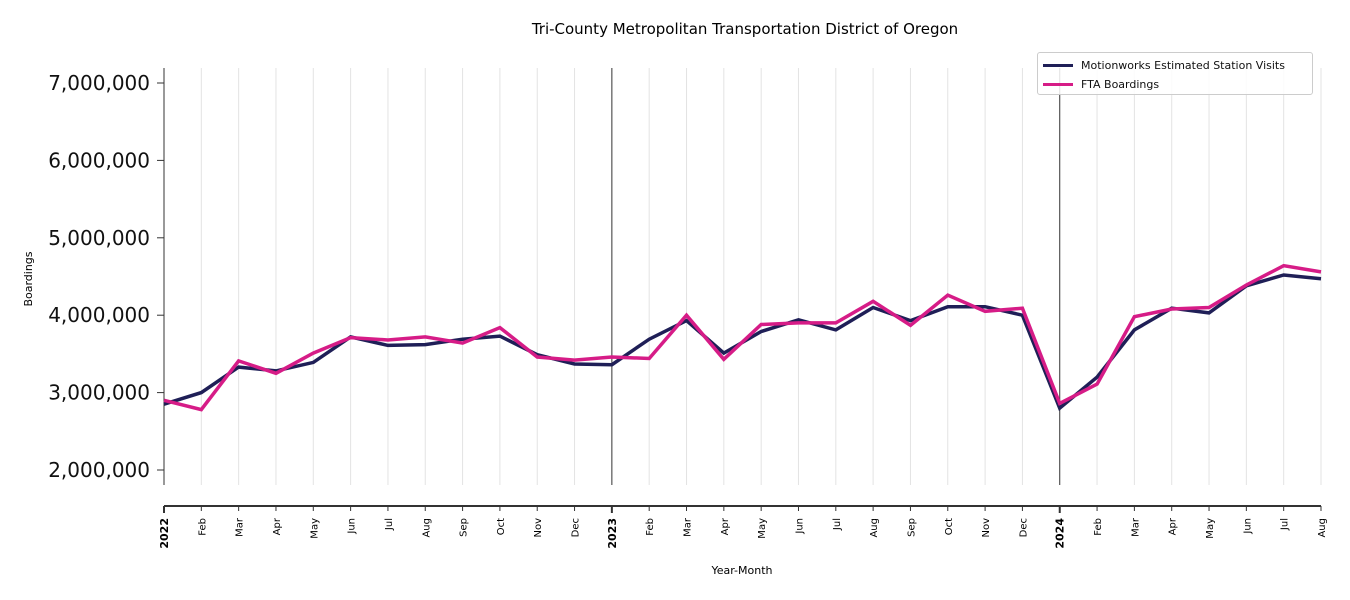 The height and width of the screenshot is (600, 1350). I want to click on x-tick-label: 2022, so click(164, 533).